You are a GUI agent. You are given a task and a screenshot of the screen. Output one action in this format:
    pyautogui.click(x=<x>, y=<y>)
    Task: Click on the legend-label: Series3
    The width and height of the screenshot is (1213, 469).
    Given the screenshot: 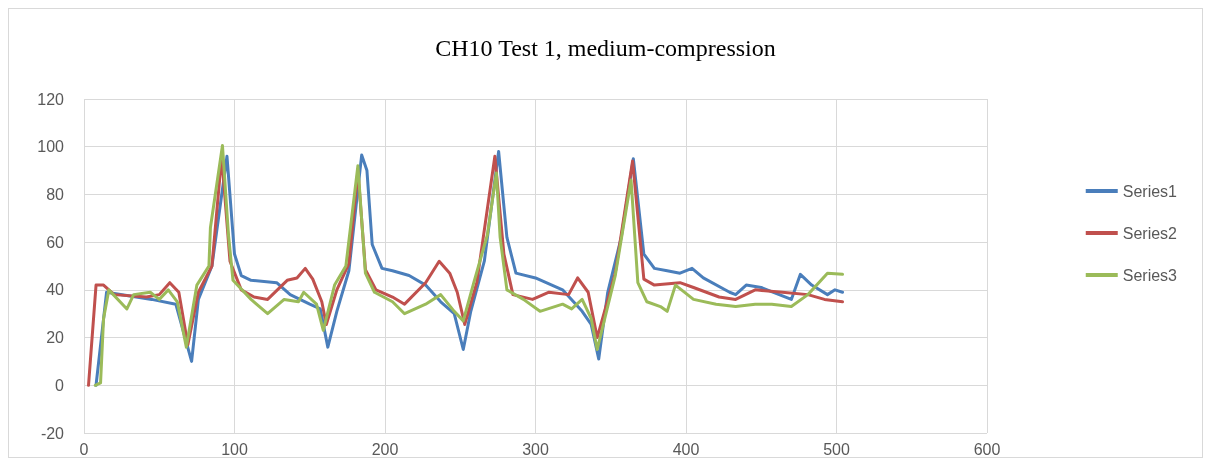 What is the action you would take?
    pyautogui.click(x=1150, y=275)
    